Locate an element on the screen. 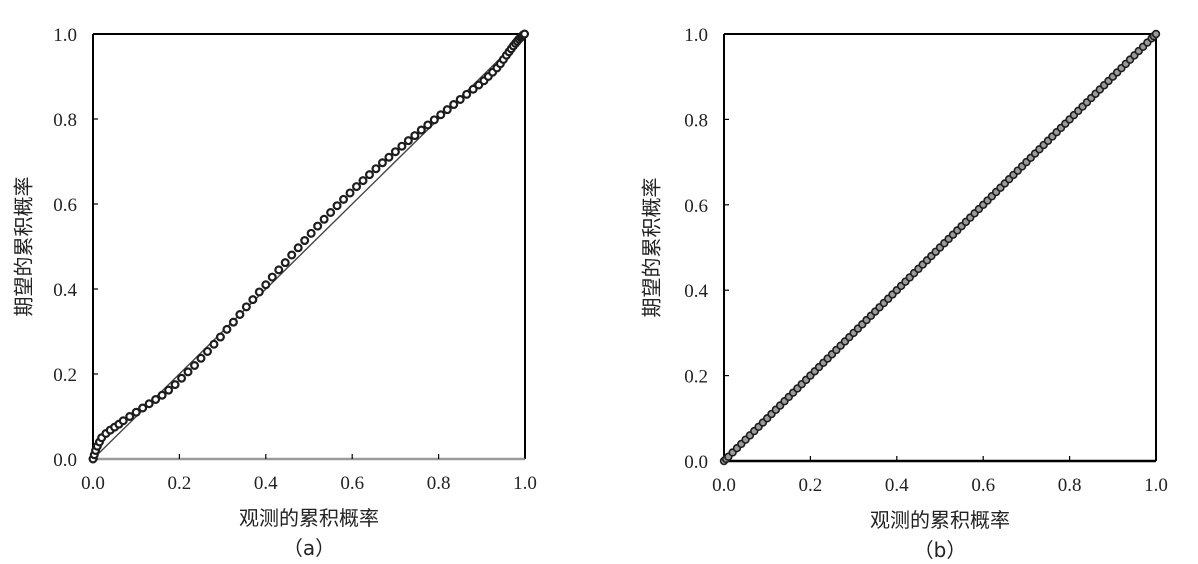  panel-label: （b） is located at coordinates (940, 550).